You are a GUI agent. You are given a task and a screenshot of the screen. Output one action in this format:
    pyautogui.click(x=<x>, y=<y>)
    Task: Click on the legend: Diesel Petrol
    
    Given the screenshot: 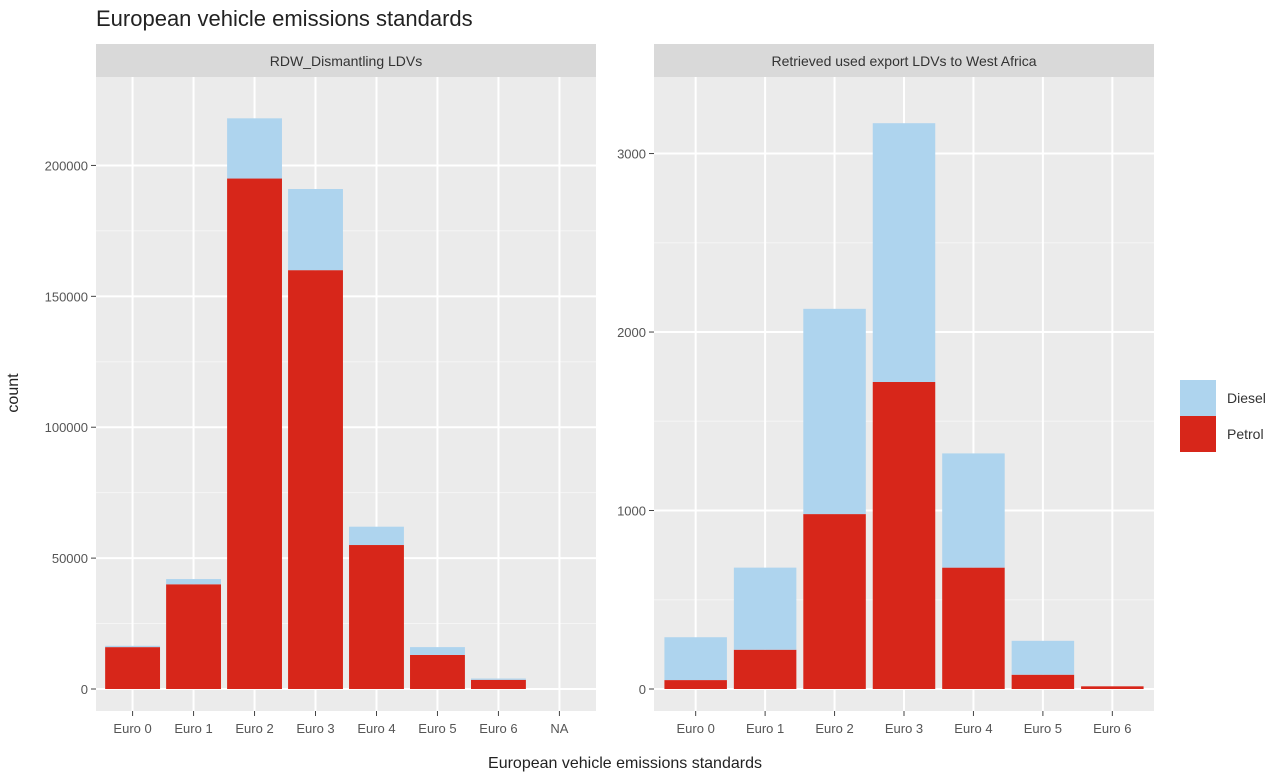 What is the action you would take?
    pyautogui.click(x=1223, y=416)
    